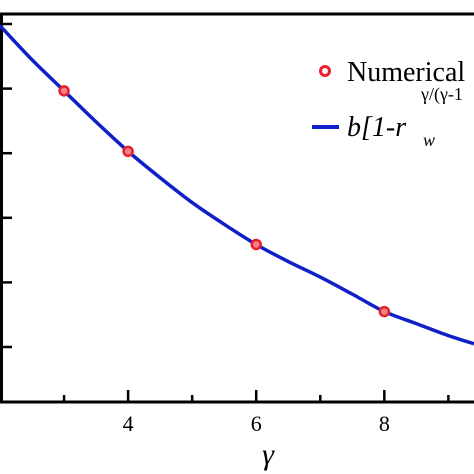  What do you see at coordinates (441, 94) in the screenshot?
I see `legend-fit-superscript: γ/(γ-1` at bounding box center [441, 94].